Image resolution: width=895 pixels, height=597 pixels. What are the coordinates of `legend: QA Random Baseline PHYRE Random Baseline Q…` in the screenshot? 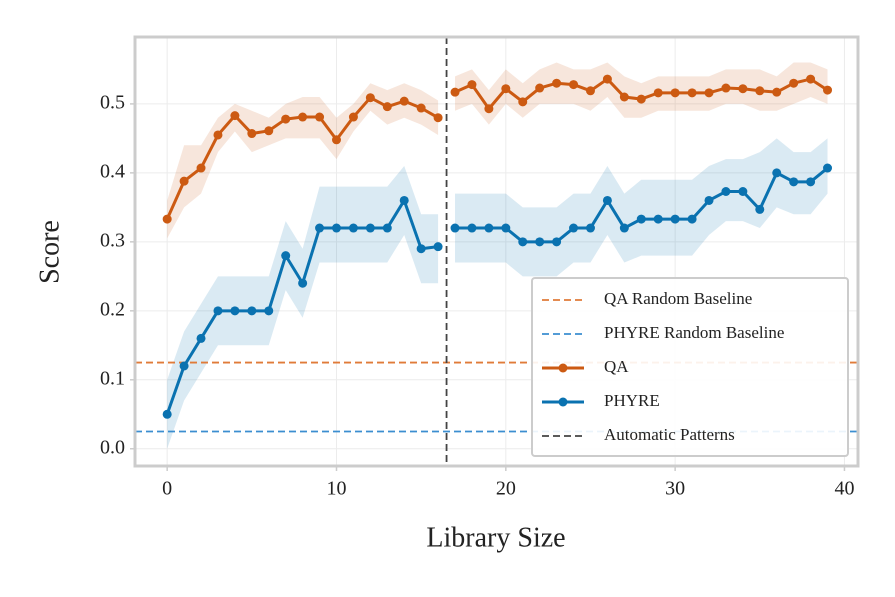 It's located at (690, 367).